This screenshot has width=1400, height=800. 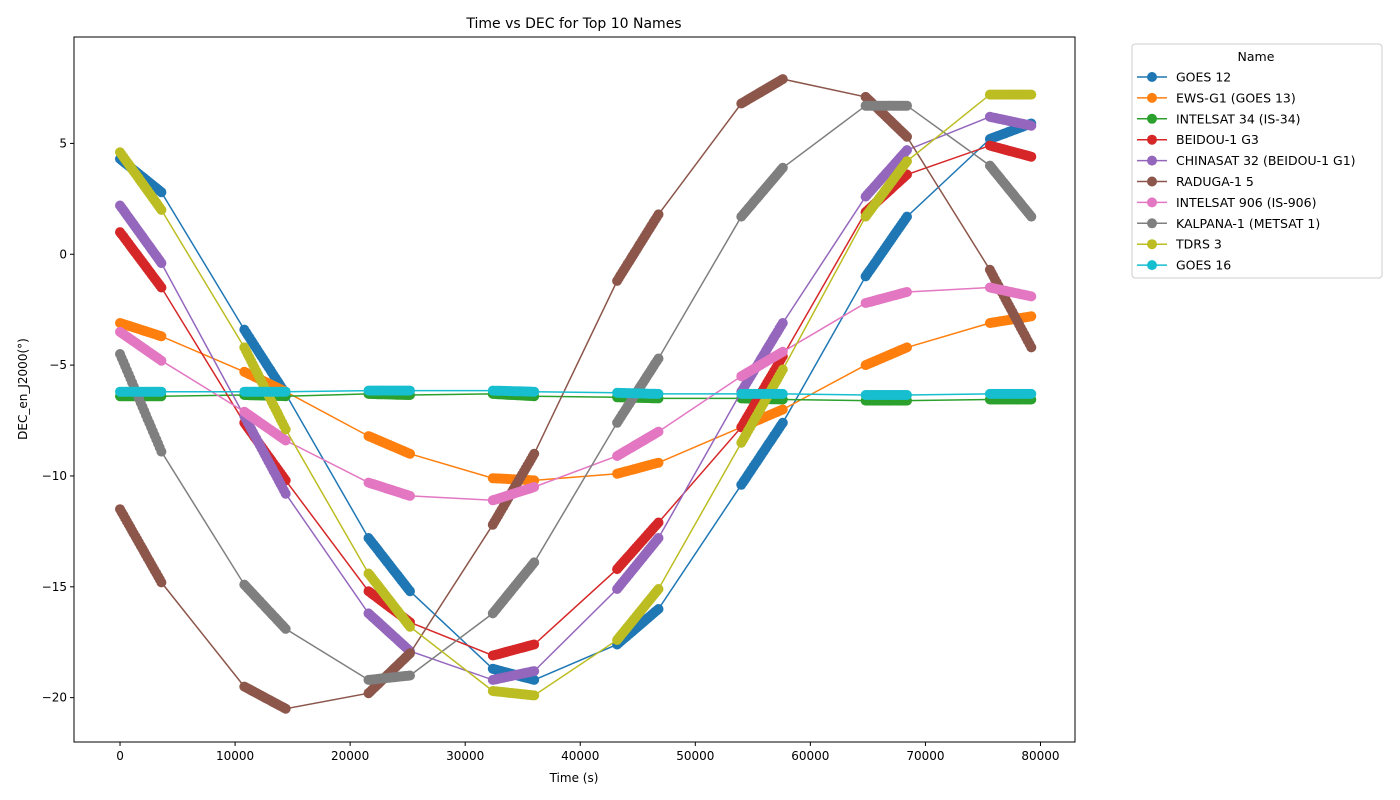 What do you see at coordinates (120, 756) in the screenshot?
I see `x-tick-label: 0` at bounding box center [120, 756].